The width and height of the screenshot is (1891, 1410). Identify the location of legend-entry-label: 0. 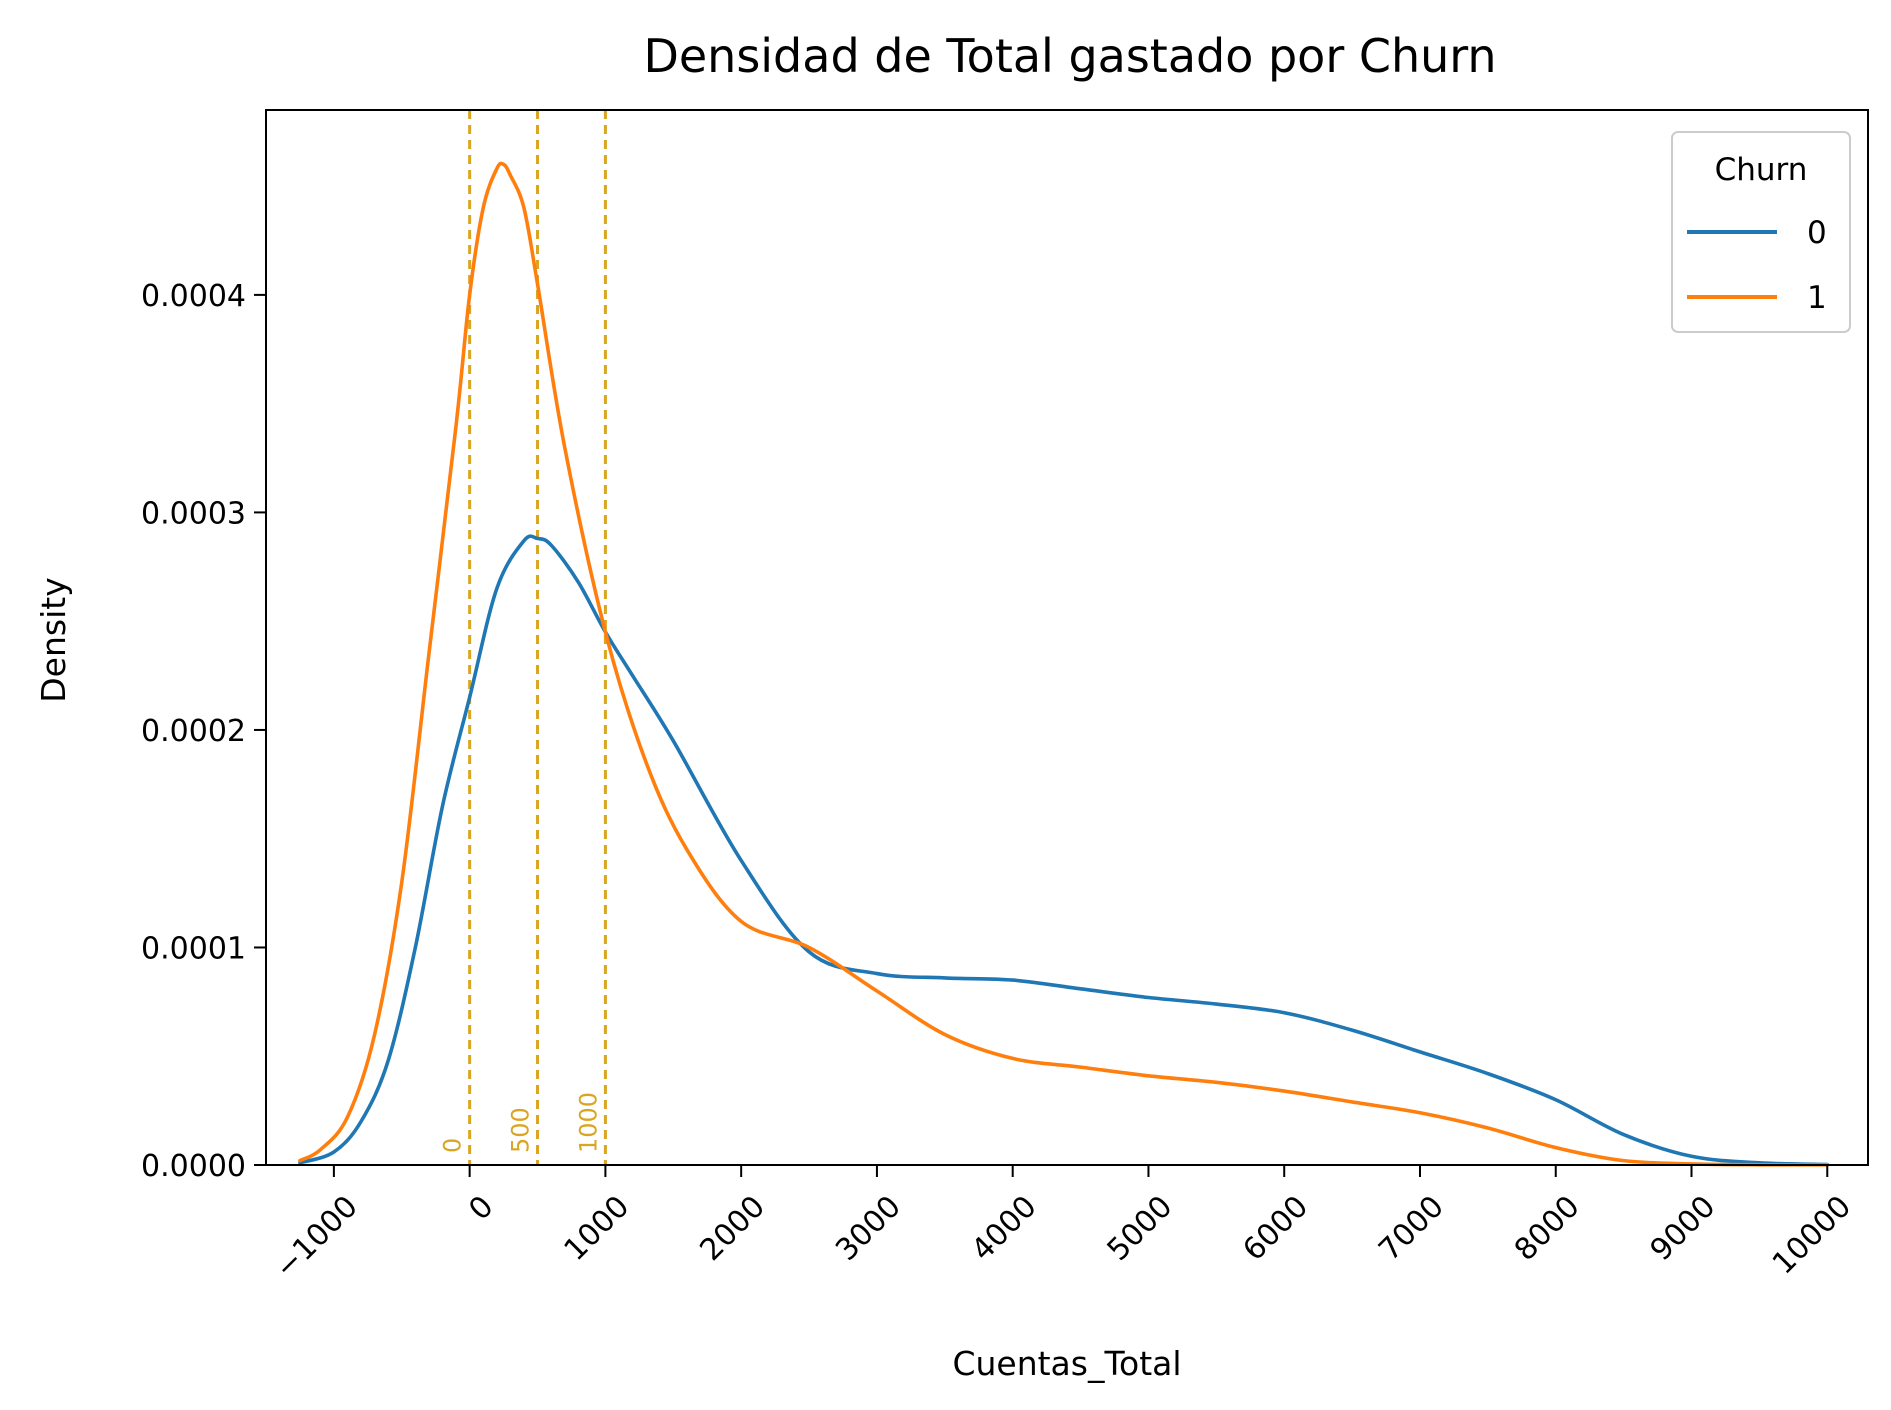
(1817, 233).